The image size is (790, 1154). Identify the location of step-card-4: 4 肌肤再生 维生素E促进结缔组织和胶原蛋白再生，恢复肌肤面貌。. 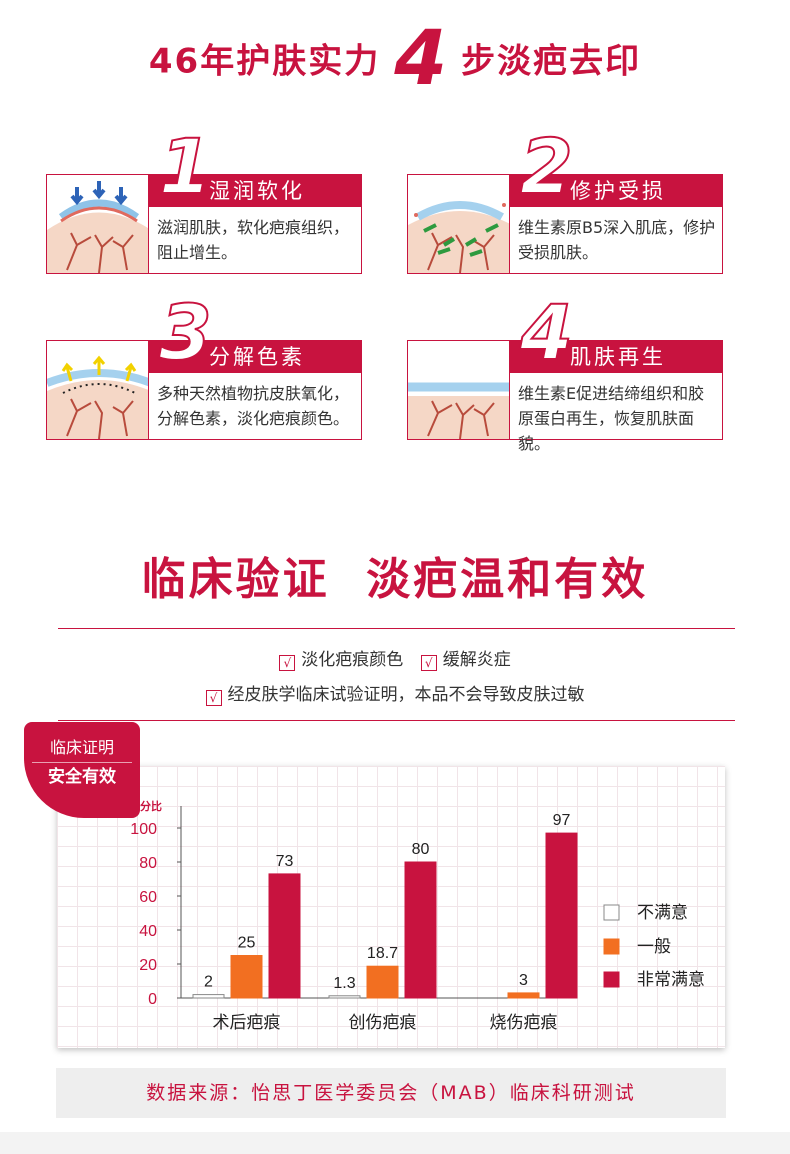
(565, 373).